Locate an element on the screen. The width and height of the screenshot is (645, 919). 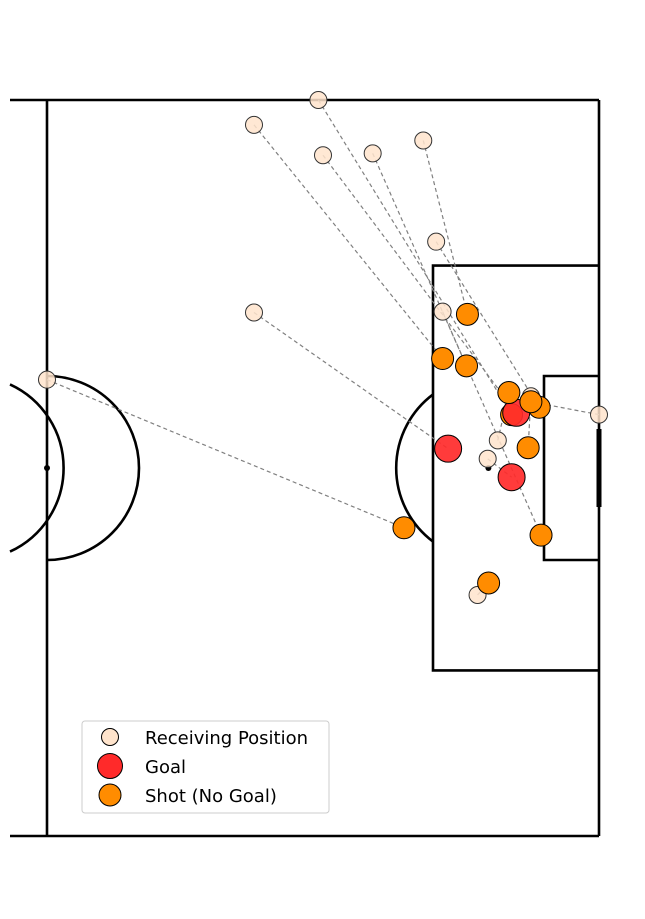
pitch-penalty-arc is located at coordinates (414, 468).